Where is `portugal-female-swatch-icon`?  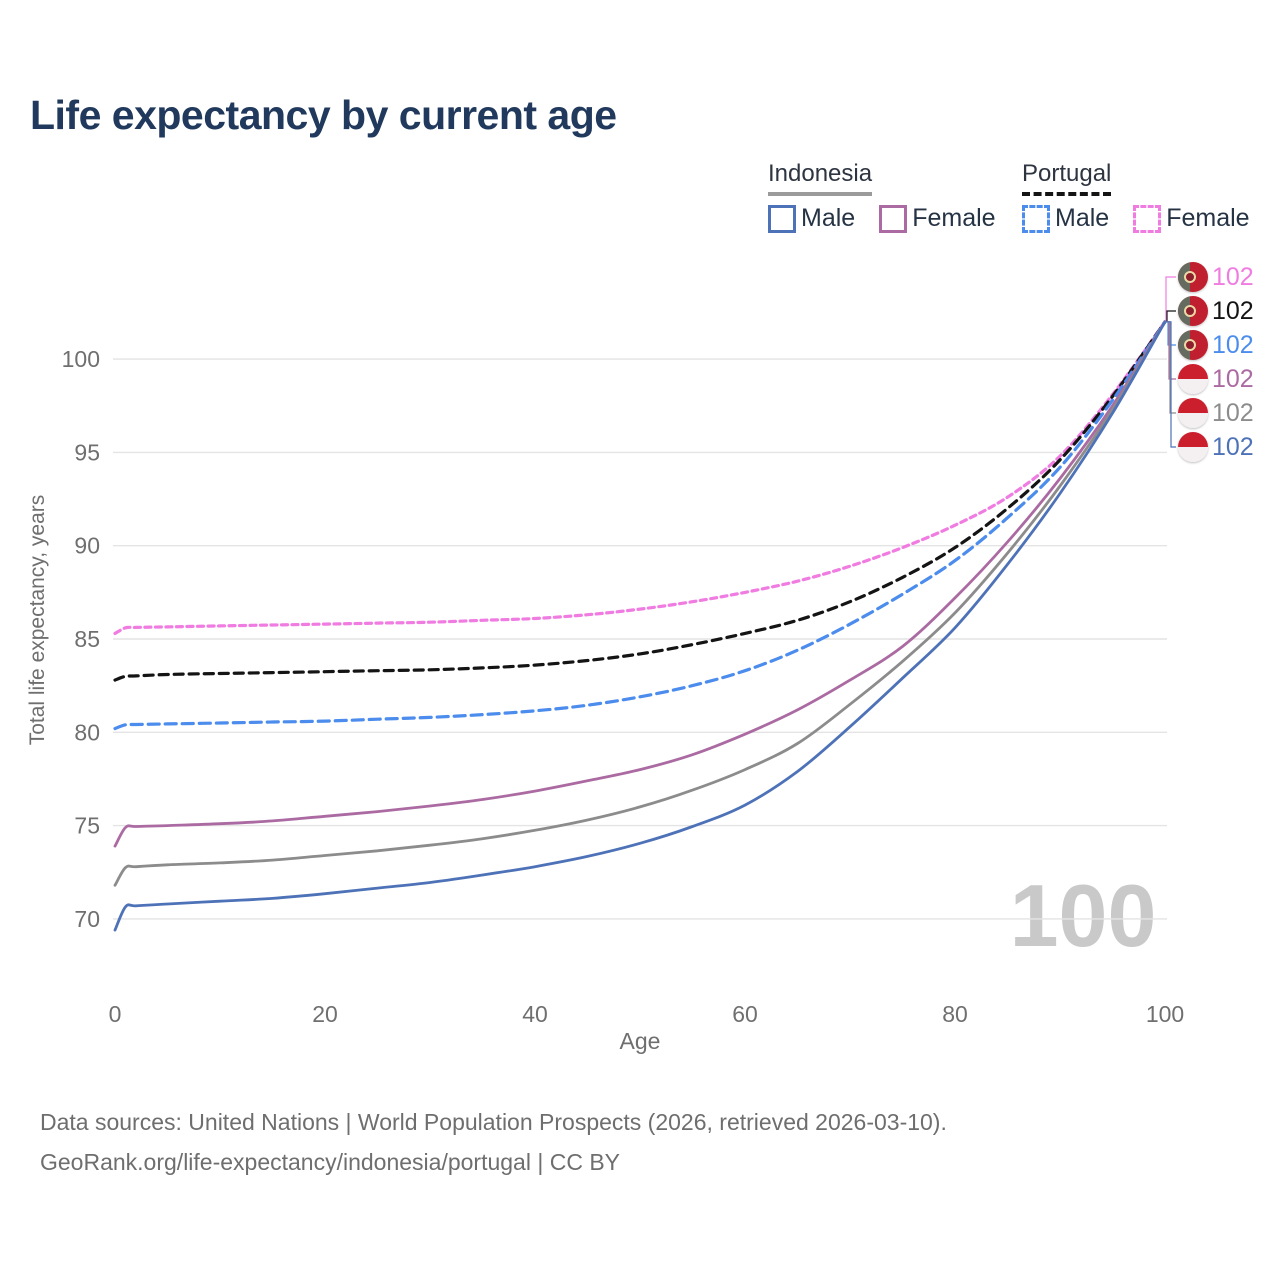 portugal-female-swatch-icon is located at coordinates (1147, 218).